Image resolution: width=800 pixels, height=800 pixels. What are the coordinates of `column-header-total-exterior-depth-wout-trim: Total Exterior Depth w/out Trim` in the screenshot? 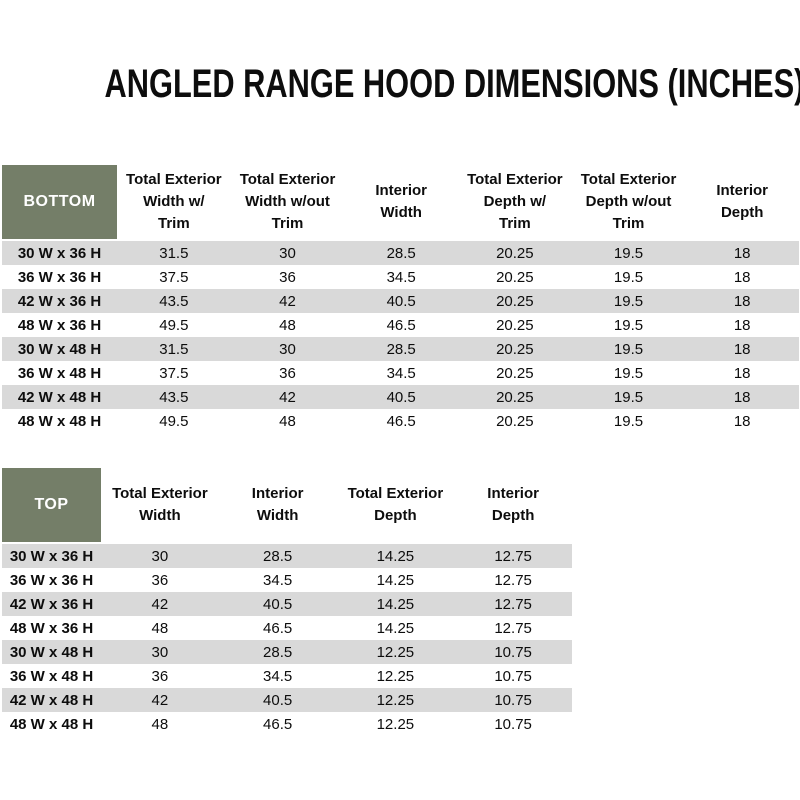 It's located at (628, 201).